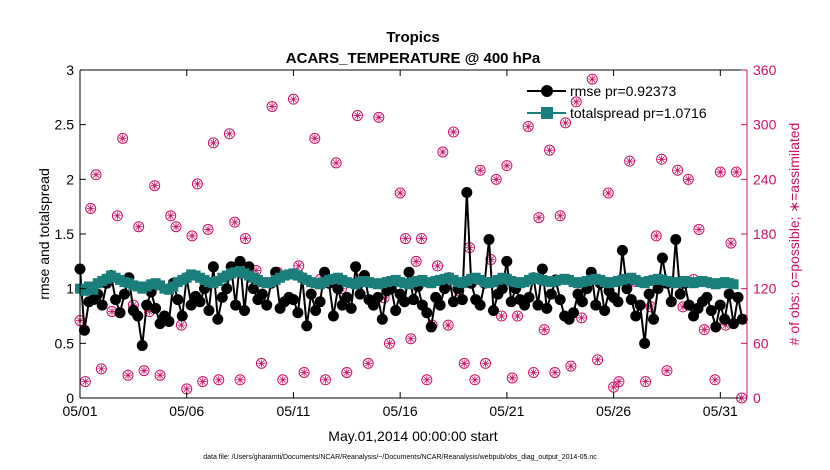 The image size is (830, 470). Describe the element at coordinates (79, 411) in the screenshot. I see `x-tick-label: 05/01` at that location.